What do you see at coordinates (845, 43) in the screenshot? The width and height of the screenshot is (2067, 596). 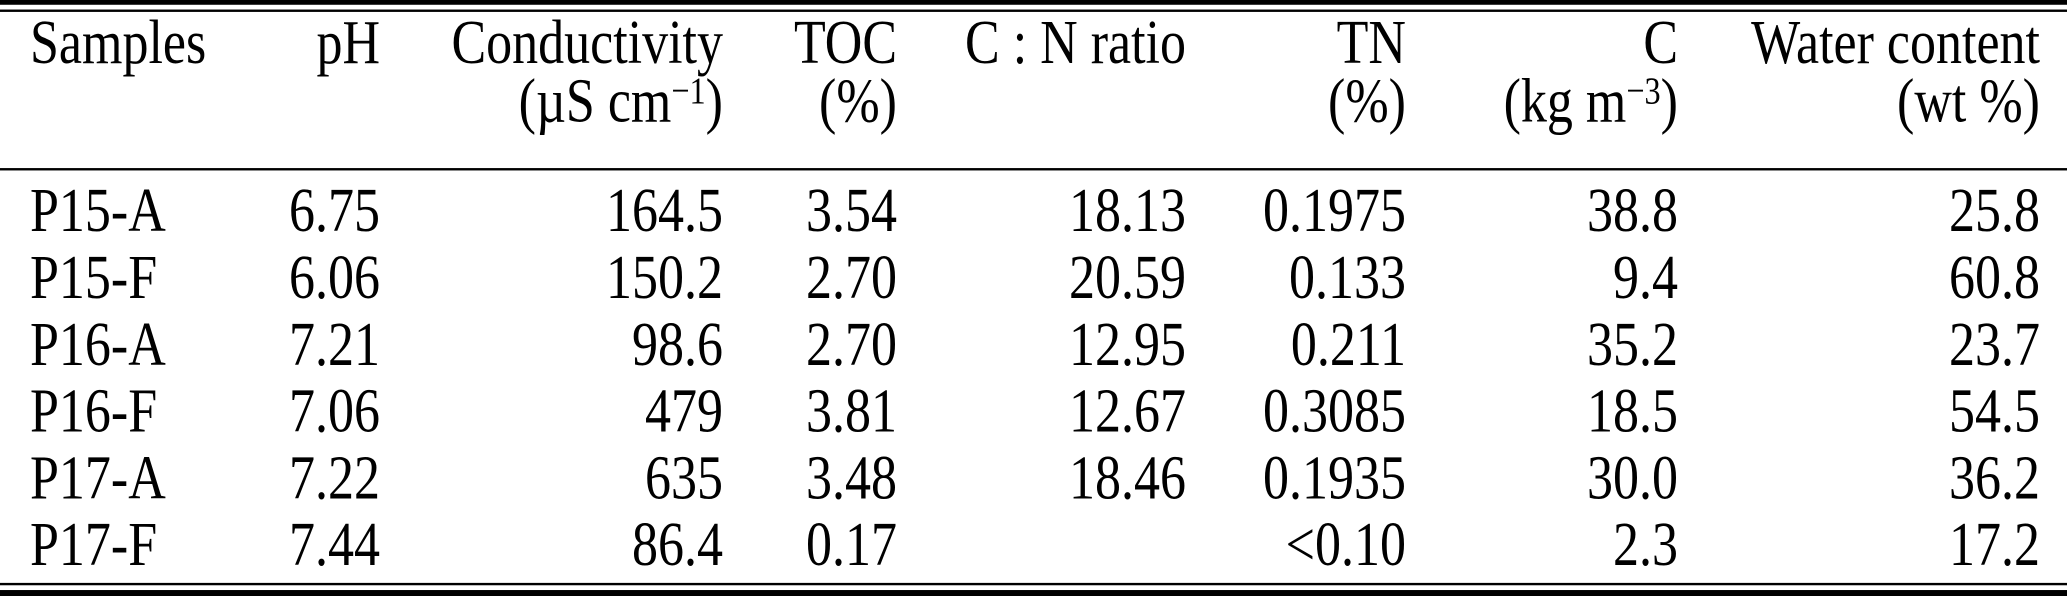 I see `col-header-toc: TOC` at bounding box center [845, 43].